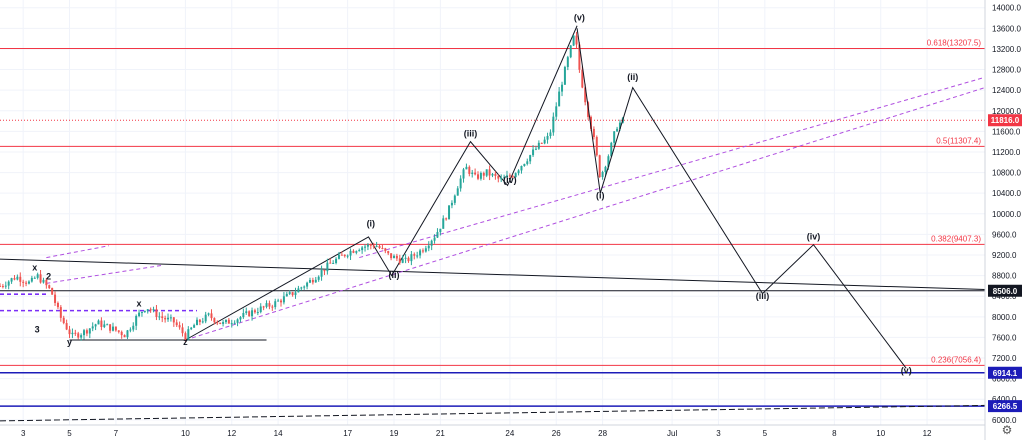  I want to click on early-top-dashed, so click(78, 252).